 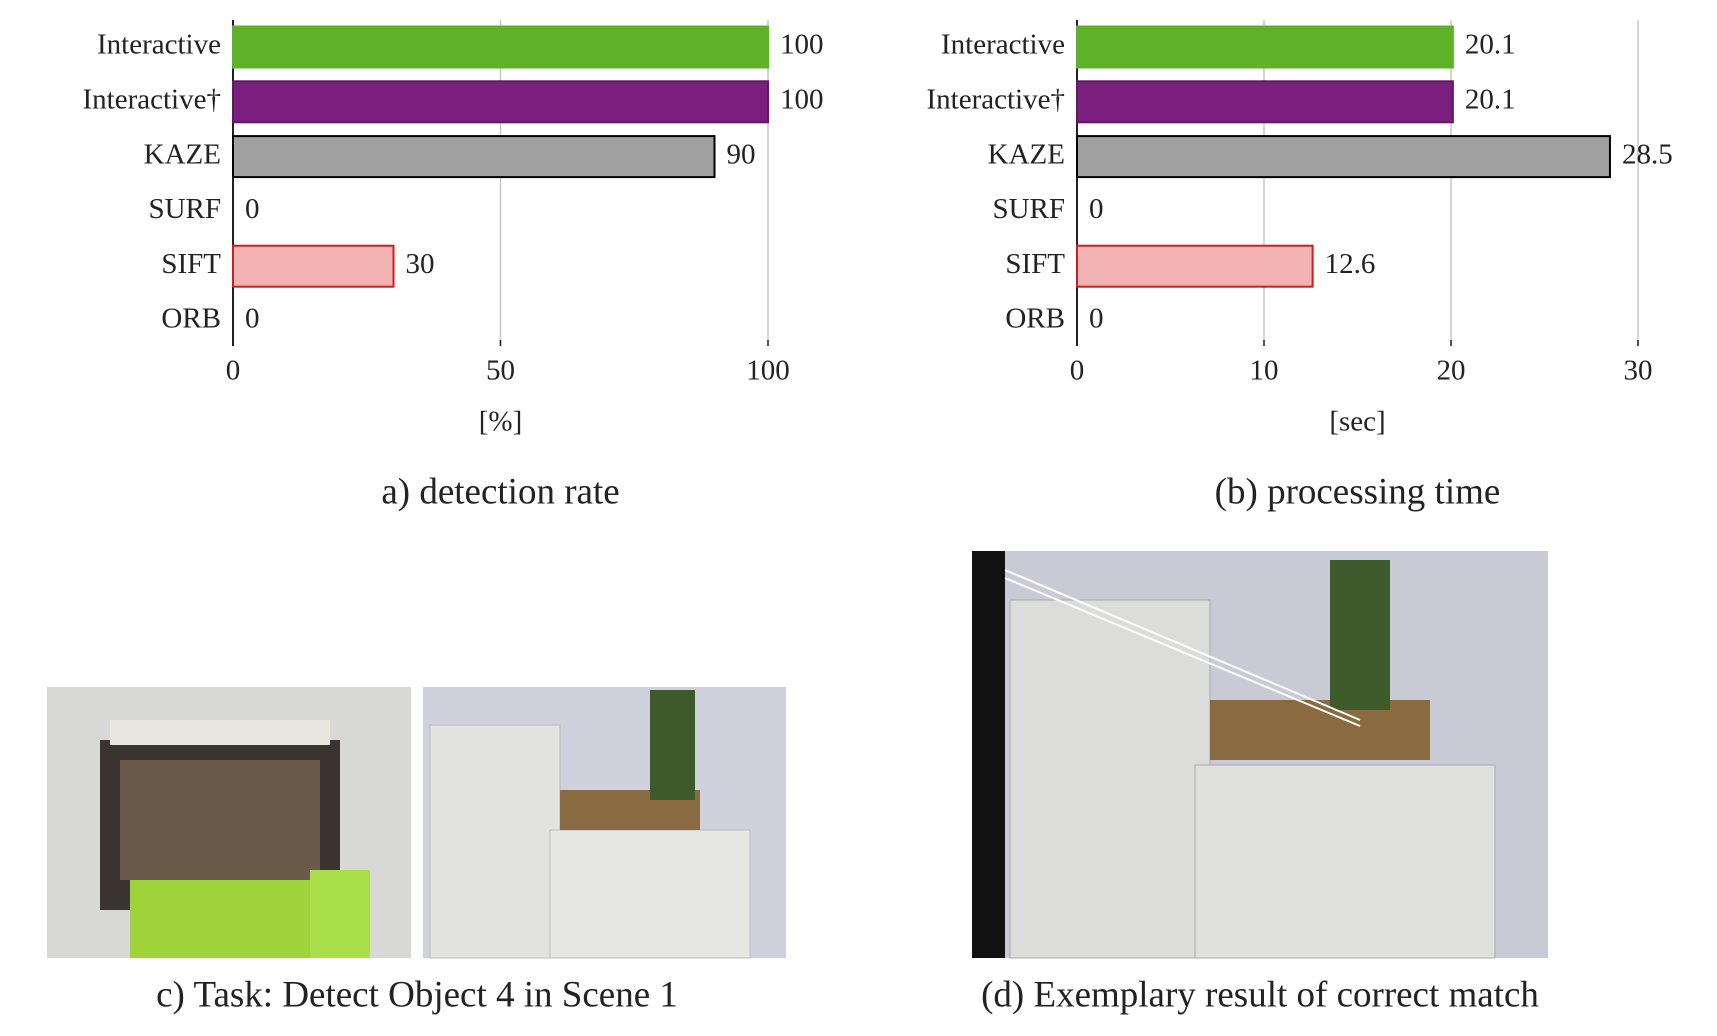 What do you see at coordinates (420, 264) in the screenshot?
I see `value-label: 30` at bounding box center [420, 264].